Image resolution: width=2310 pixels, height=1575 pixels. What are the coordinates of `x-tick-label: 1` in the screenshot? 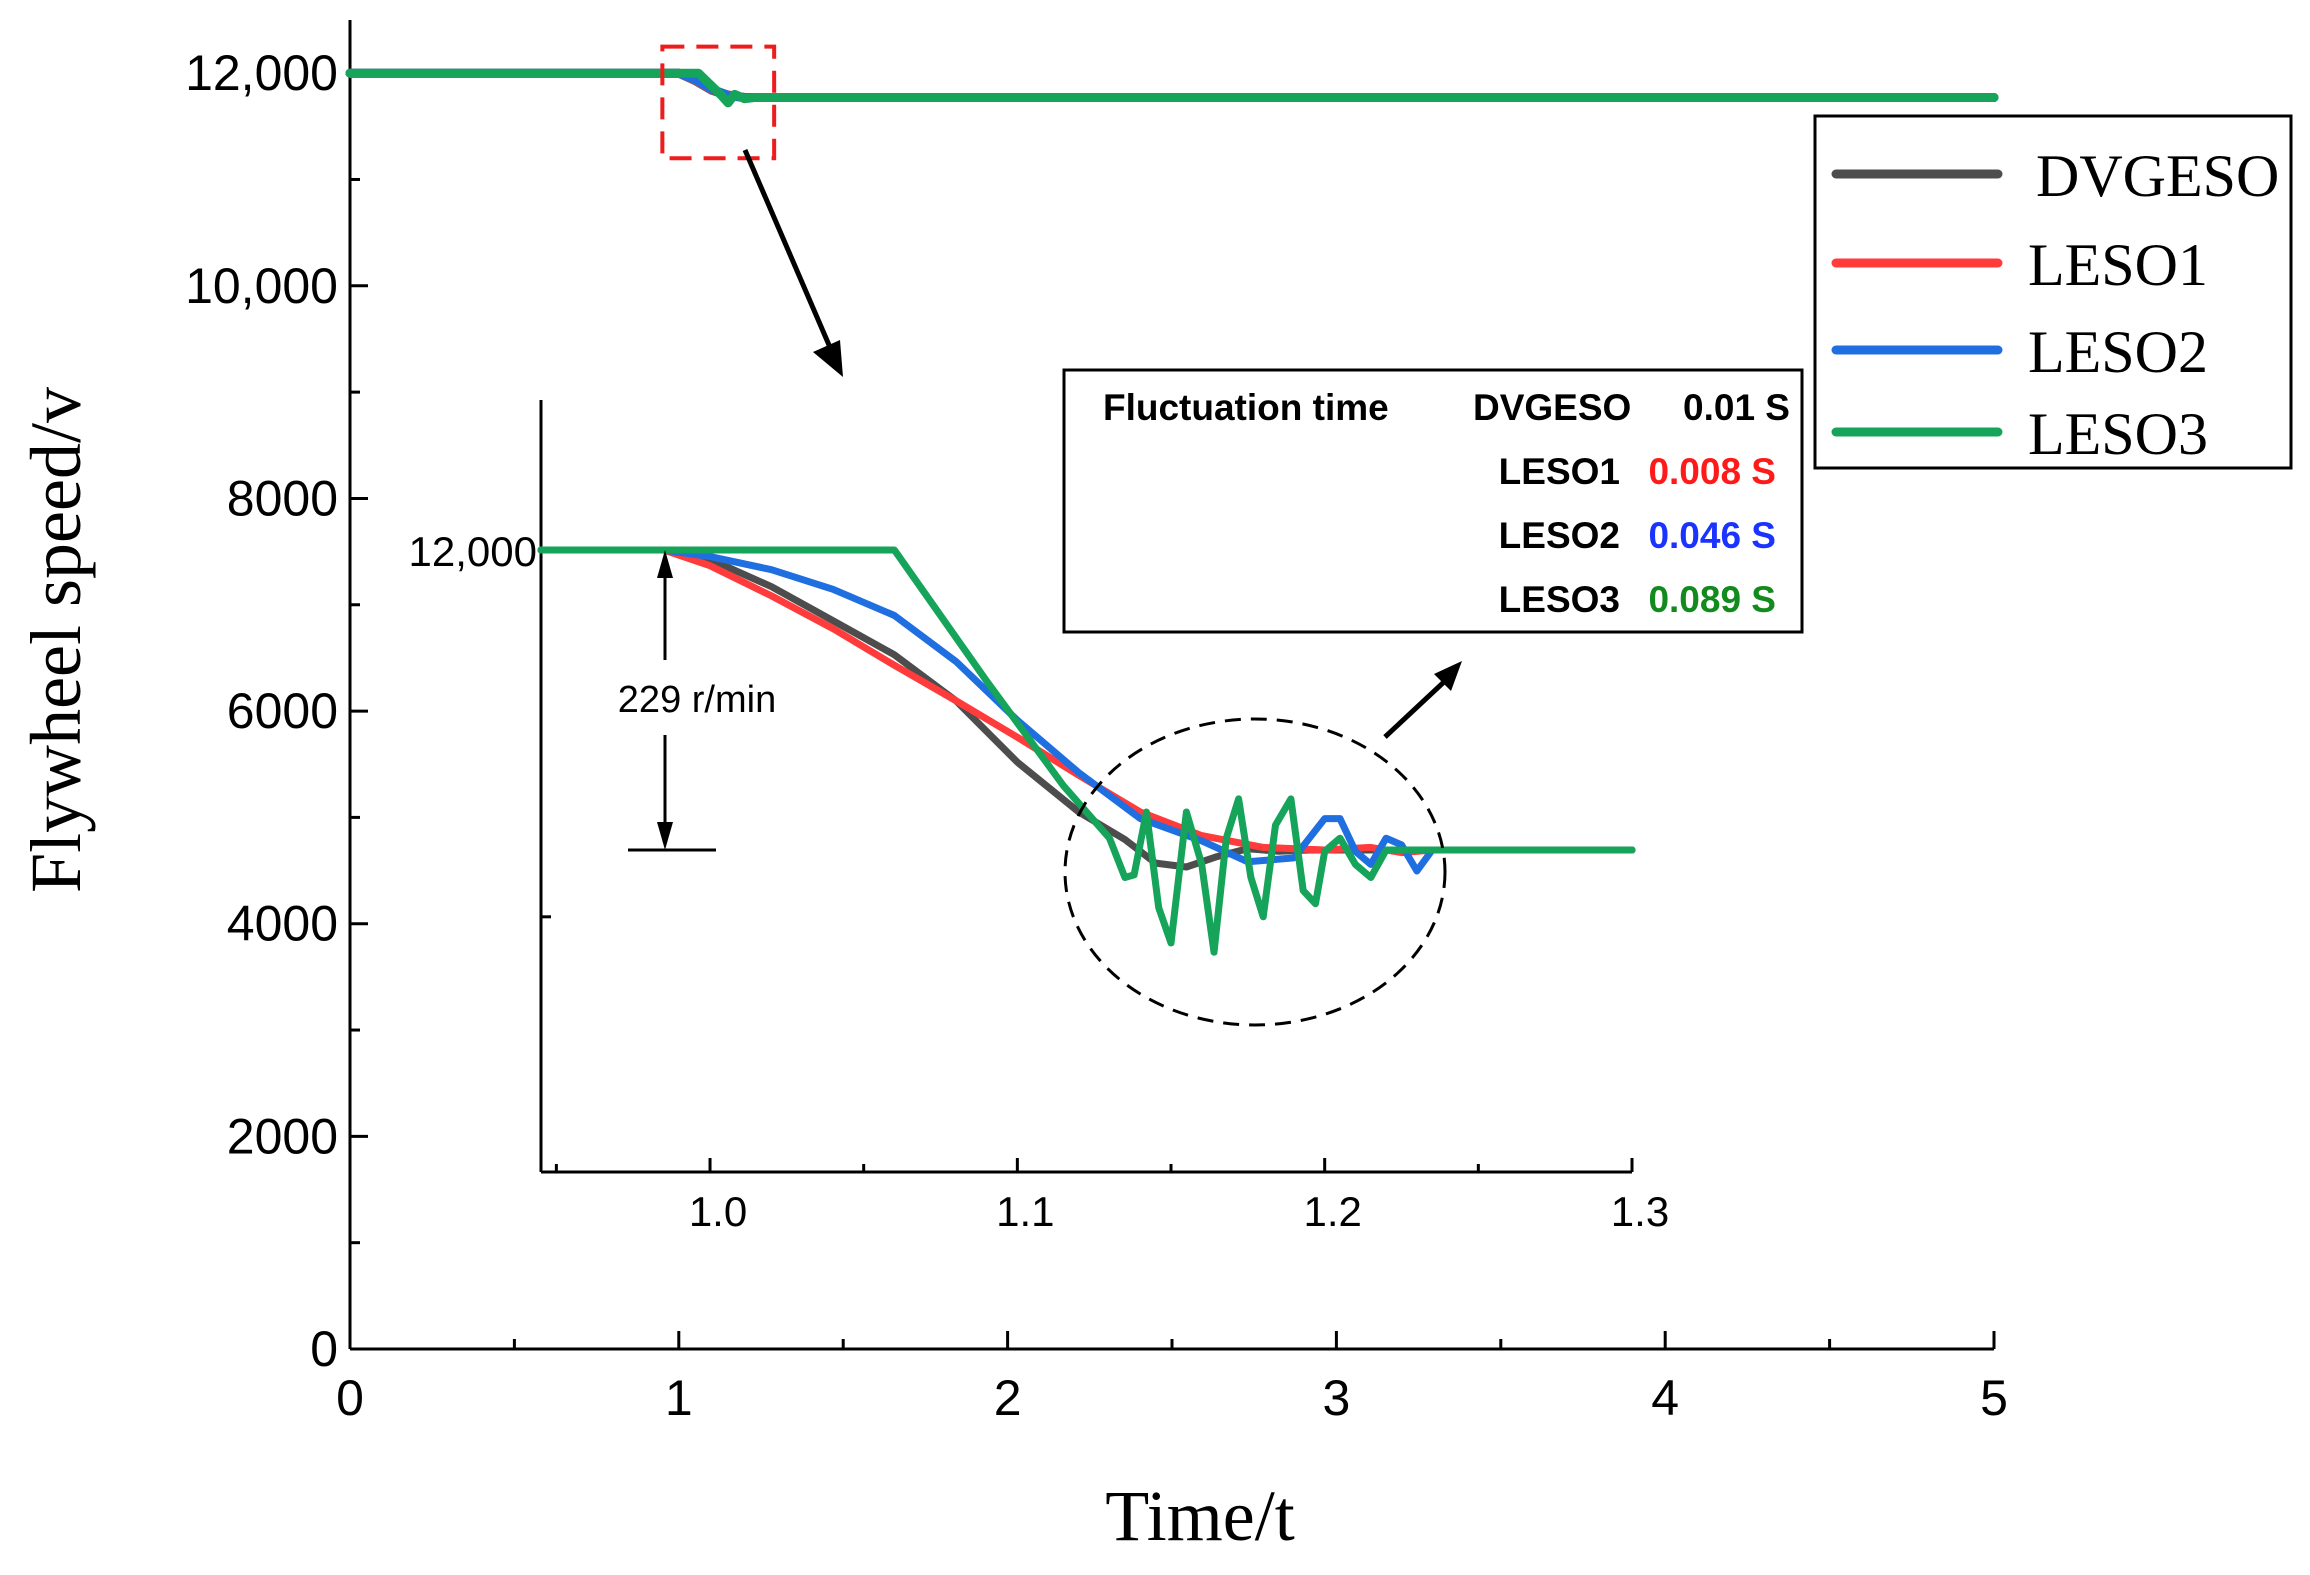 It's located at (679, 1398).